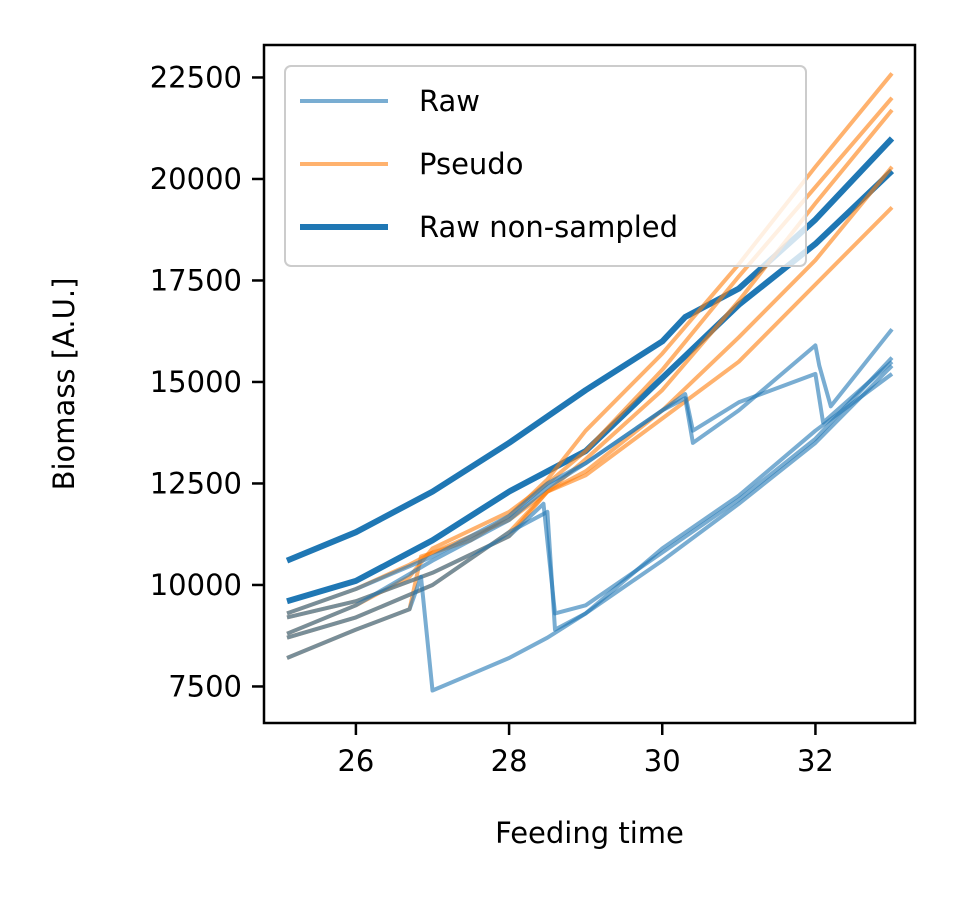 The height and width of the screenshot is (900, 960). Describe the element at coordinates (196, 585) in the screenshot. I see `y-tick-label: 10000` at that location.